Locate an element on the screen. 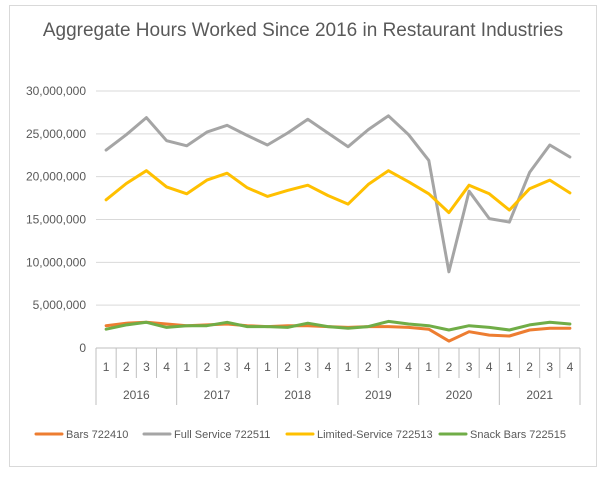 The image size is (604, 477). y-tick-label: 0 is located at coordinates (82, 348).